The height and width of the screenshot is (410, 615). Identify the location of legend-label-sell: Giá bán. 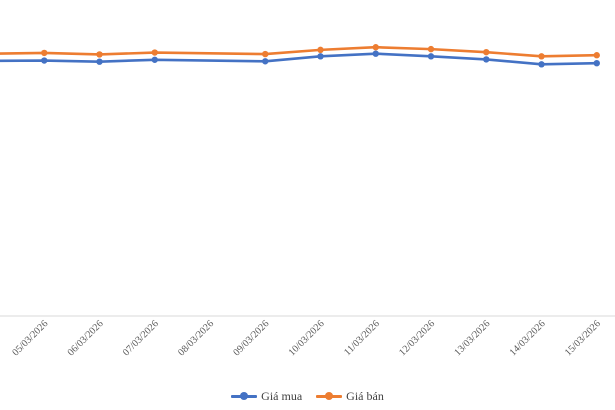
(365, 395).